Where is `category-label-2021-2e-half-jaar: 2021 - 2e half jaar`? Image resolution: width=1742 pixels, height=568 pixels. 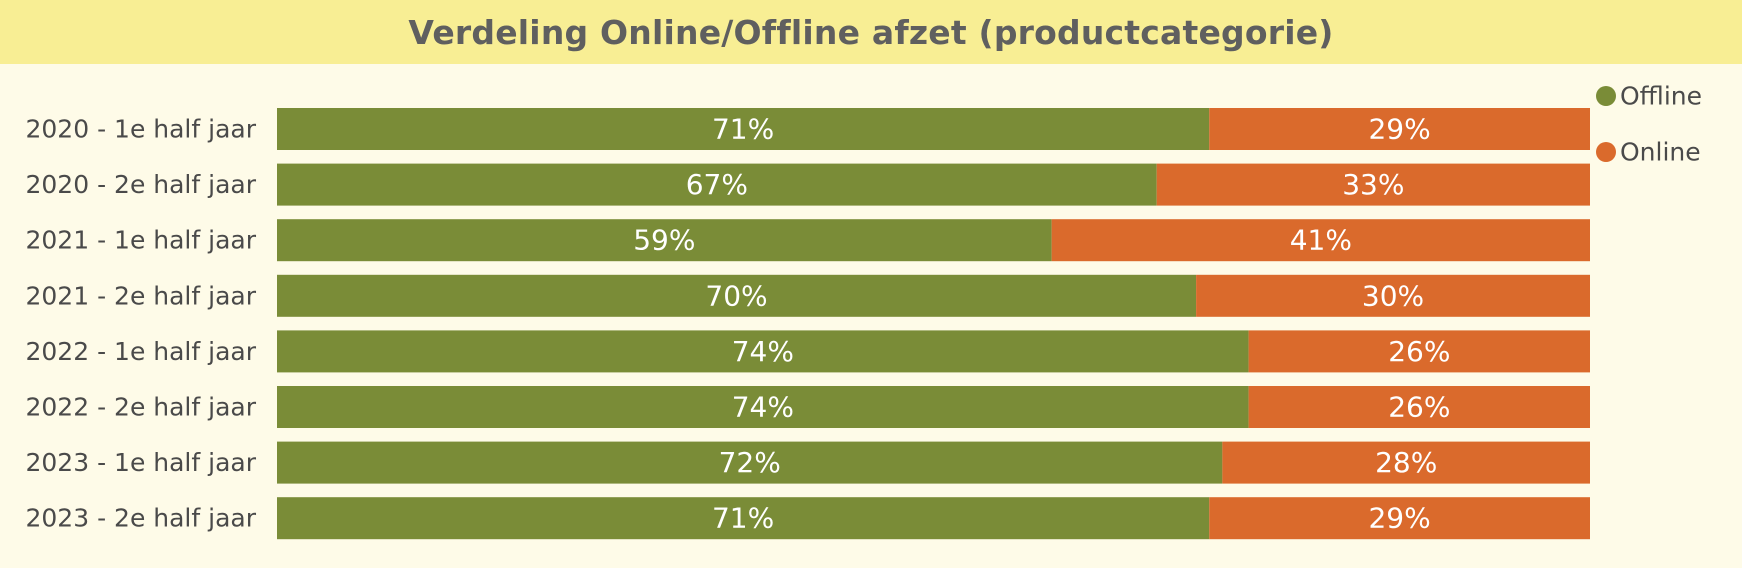 category-label-2021-2e-half-jaar: 2021 - 2e half jaar is located at coordinates (141, 295).